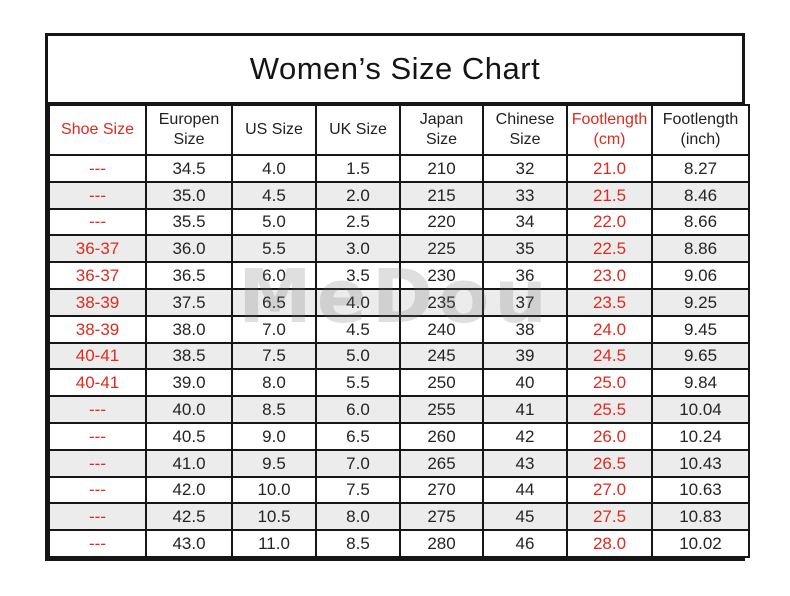  I want to click on table-row: 38-39 37.5 6.5 4.0 235 37 23.5 9.25, so click(399, 302).